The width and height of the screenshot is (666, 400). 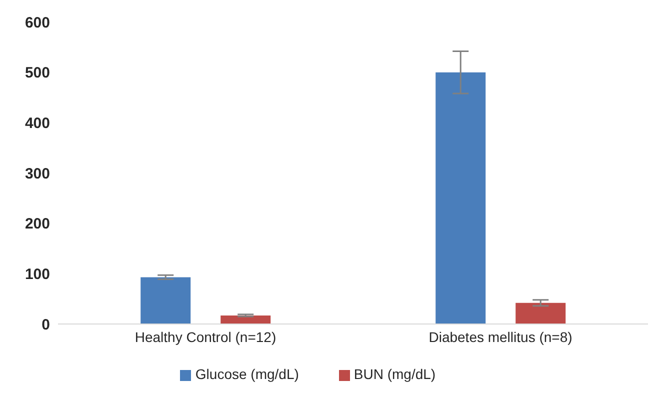 I want to click on y-tick-label: 500, so click(x=37, y=73).